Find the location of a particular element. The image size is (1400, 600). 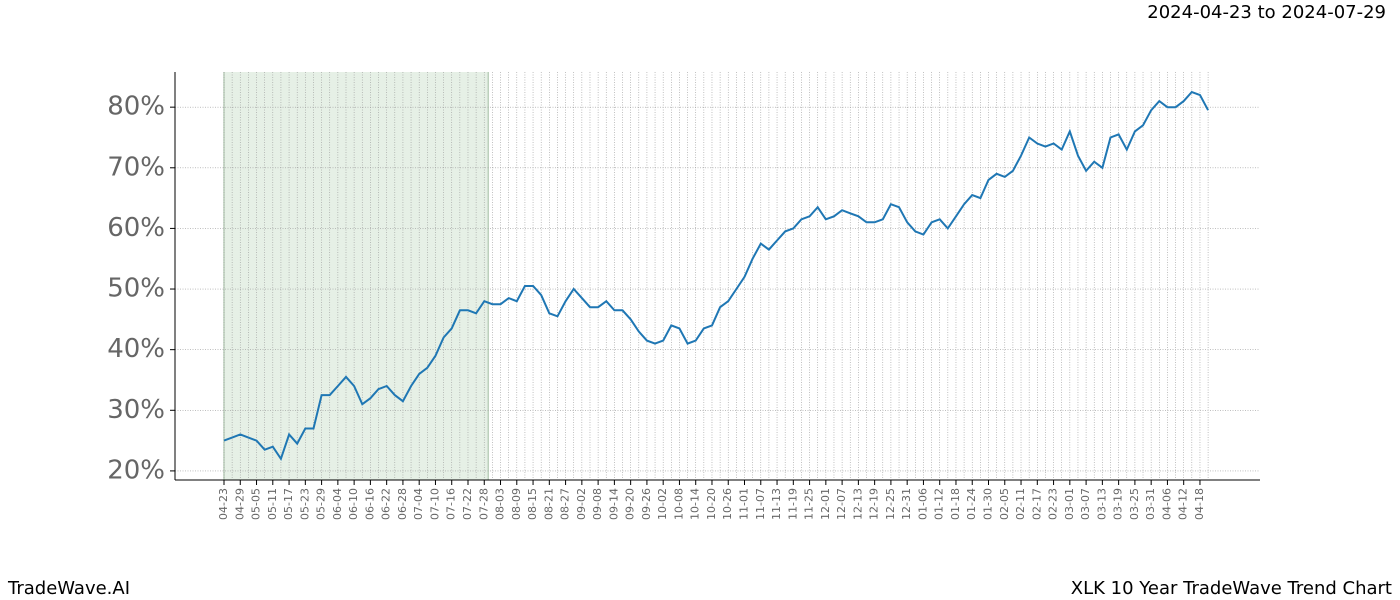

y-tick-label: 50% is located at coordinates (136, 289).